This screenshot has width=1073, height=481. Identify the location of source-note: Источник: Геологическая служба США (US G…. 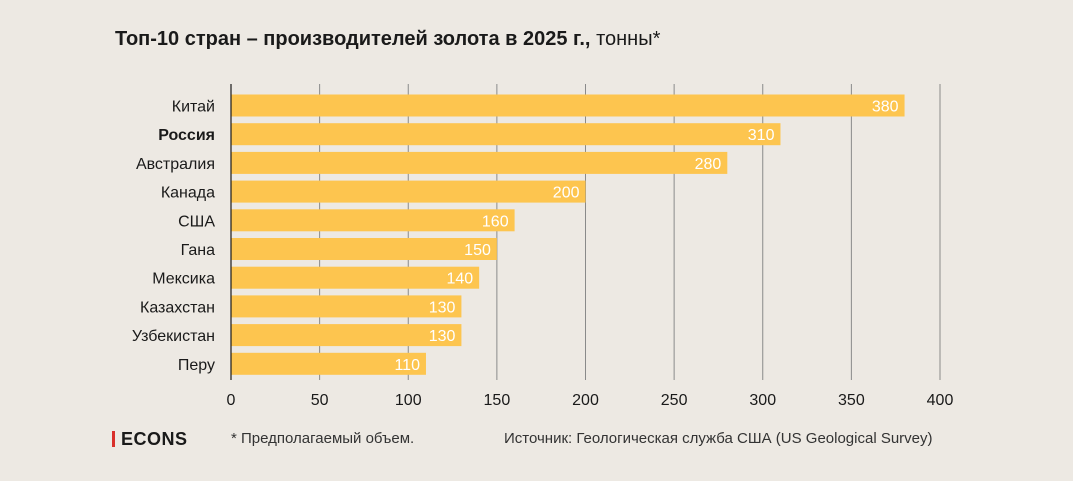
(718, 438).